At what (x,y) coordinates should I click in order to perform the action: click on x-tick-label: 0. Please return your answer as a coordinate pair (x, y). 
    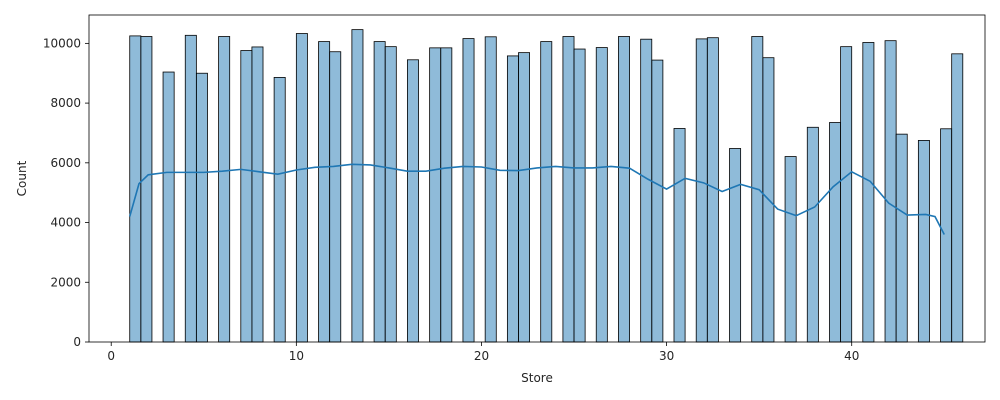
    Looking at the image, I should click on (111, 356).